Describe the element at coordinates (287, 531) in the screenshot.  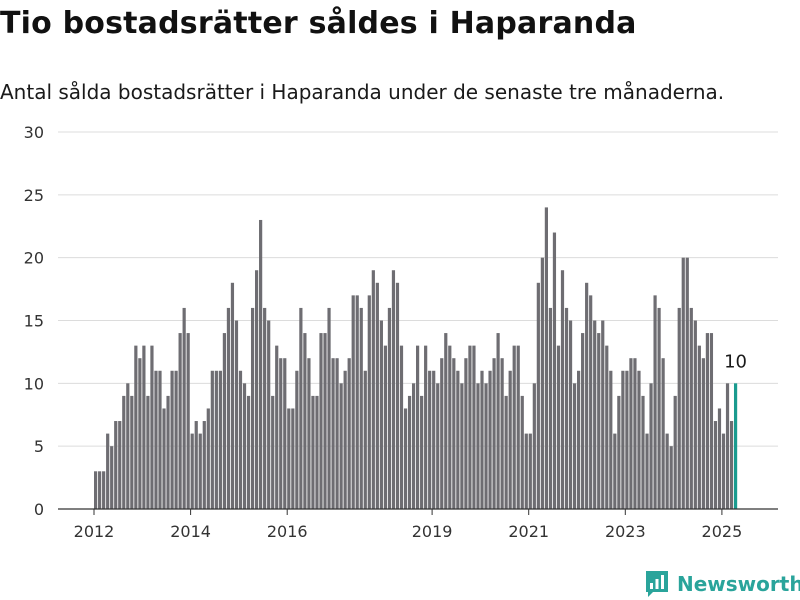
I see `x-tick-label: 2016` at that location.